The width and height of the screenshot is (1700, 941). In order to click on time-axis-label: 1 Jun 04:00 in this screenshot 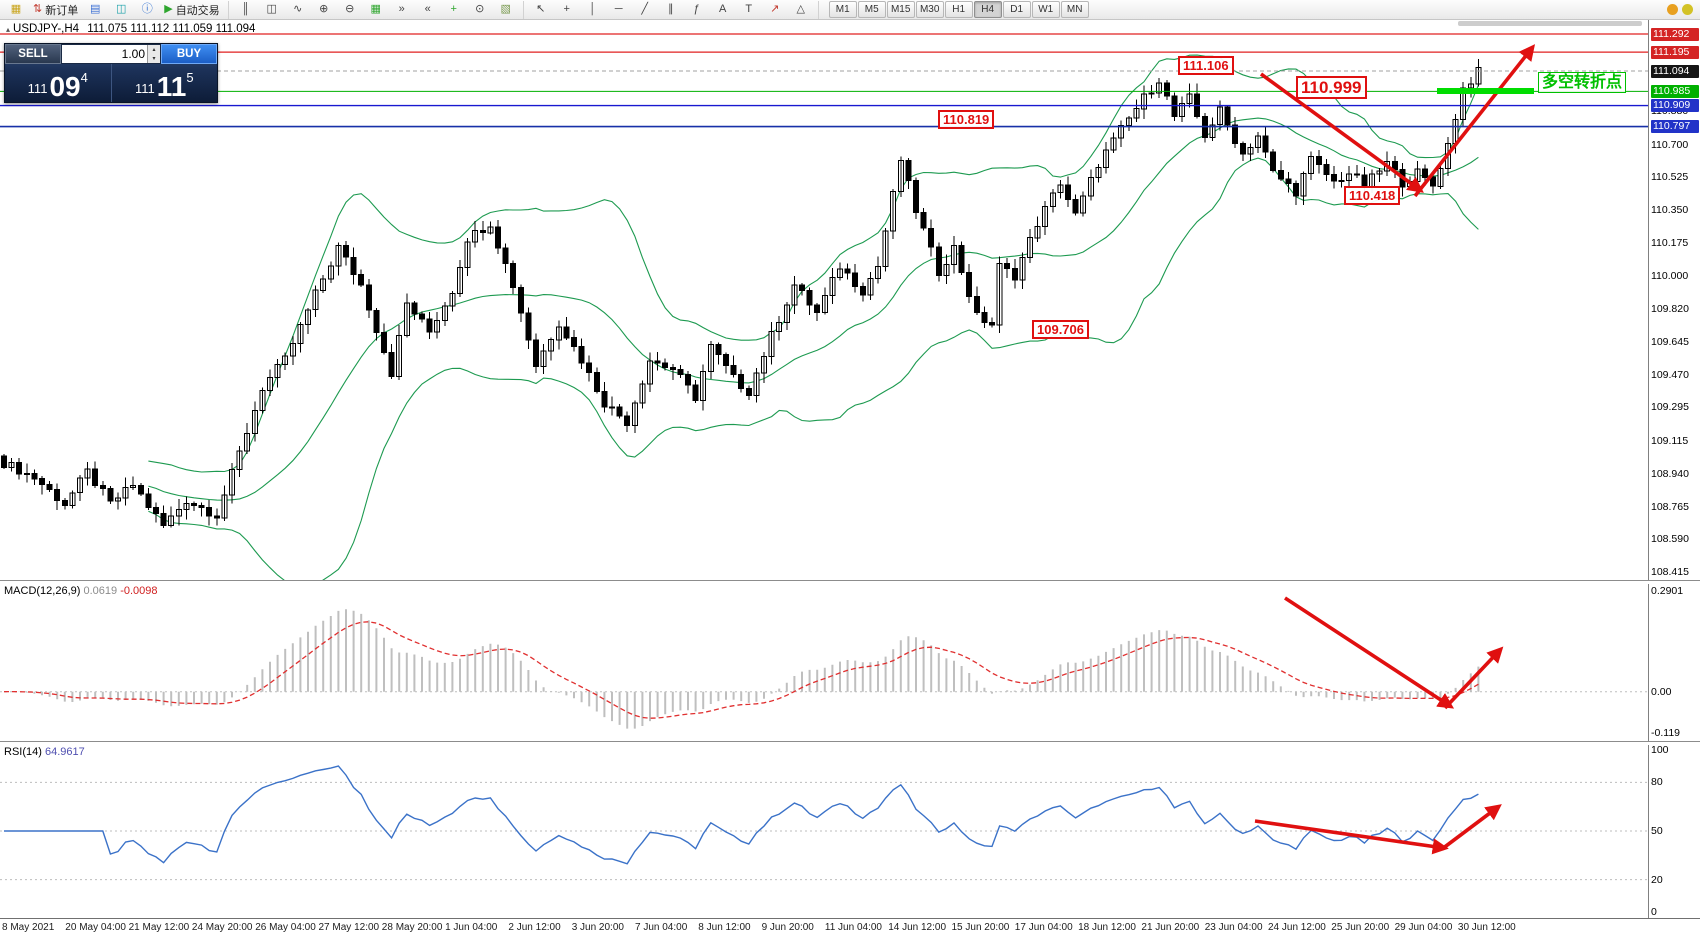, I will do `click(471, 927)`.